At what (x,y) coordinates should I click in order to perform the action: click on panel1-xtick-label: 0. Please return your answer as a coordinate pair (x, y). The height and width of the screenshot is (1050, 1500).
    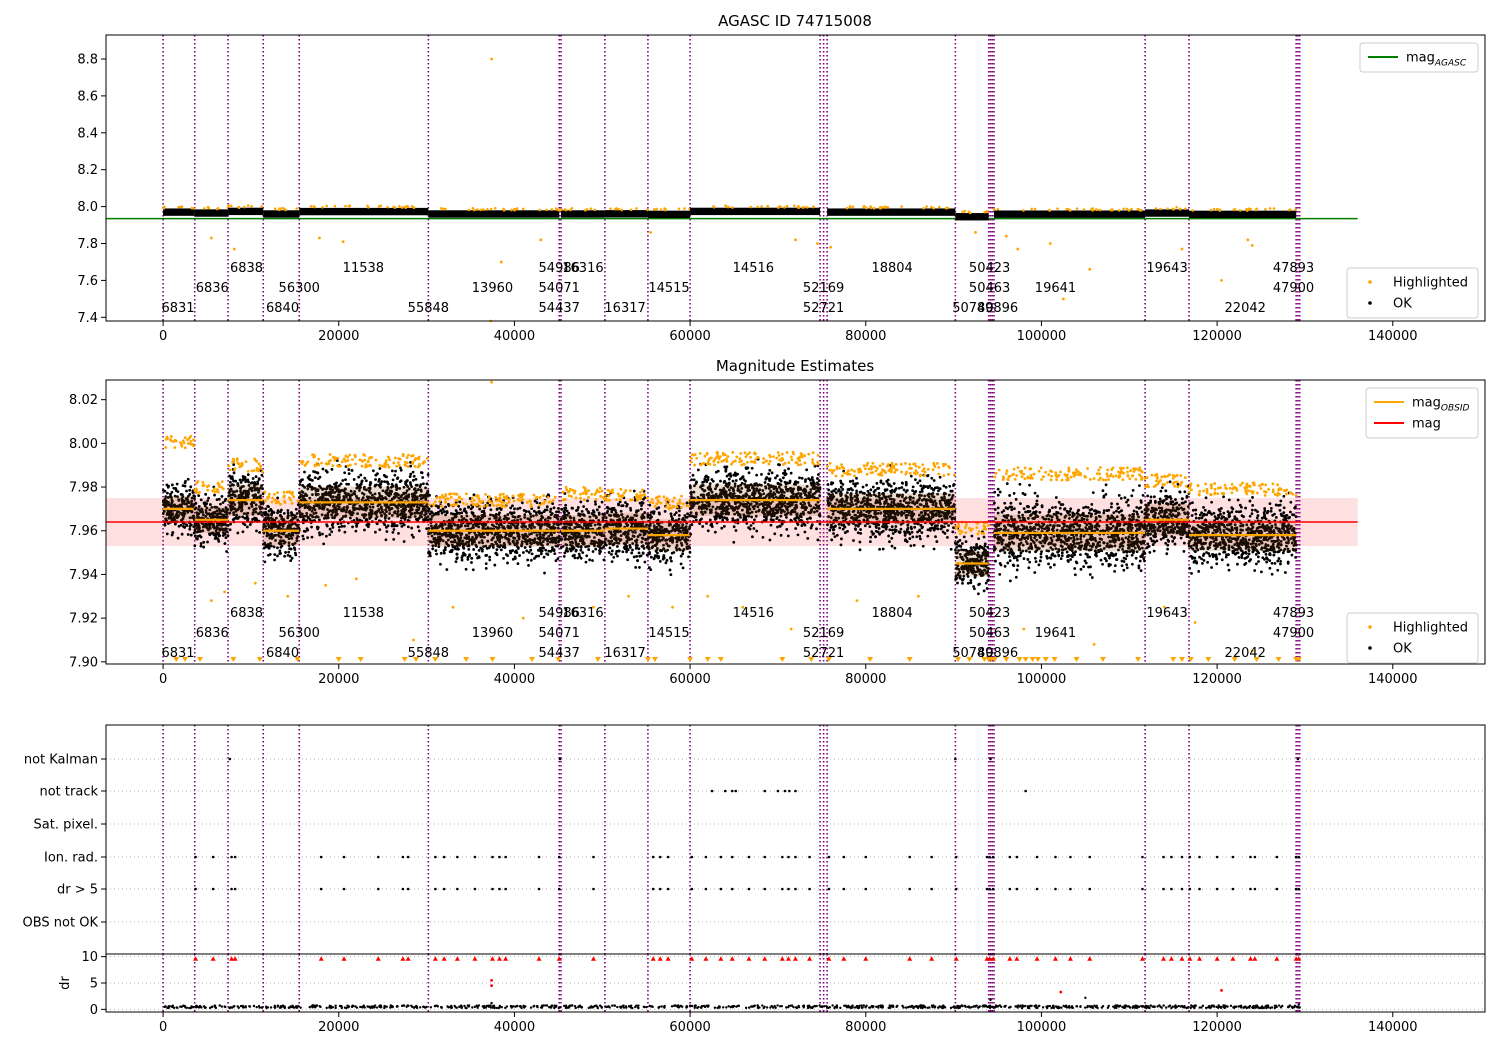
    Looking at the image, I should click on (163, 336).